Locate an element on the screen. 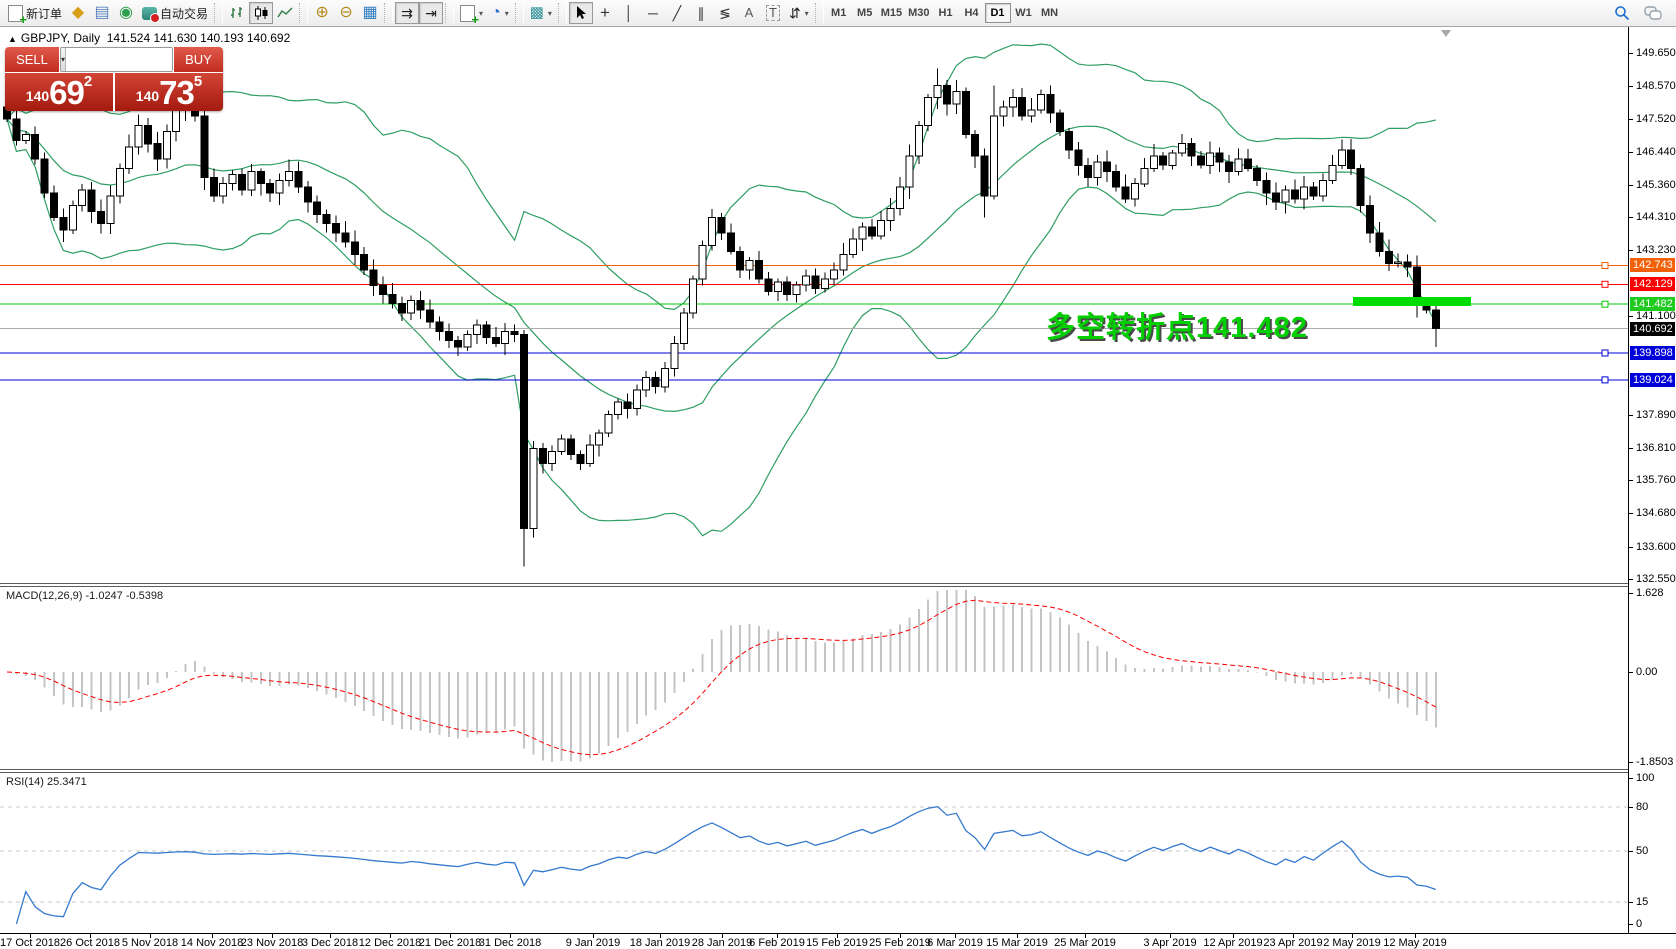 The width and height of the screenshot is (1676, 949). new-order-button: + 新订单 is located at coordinates (35, 14).